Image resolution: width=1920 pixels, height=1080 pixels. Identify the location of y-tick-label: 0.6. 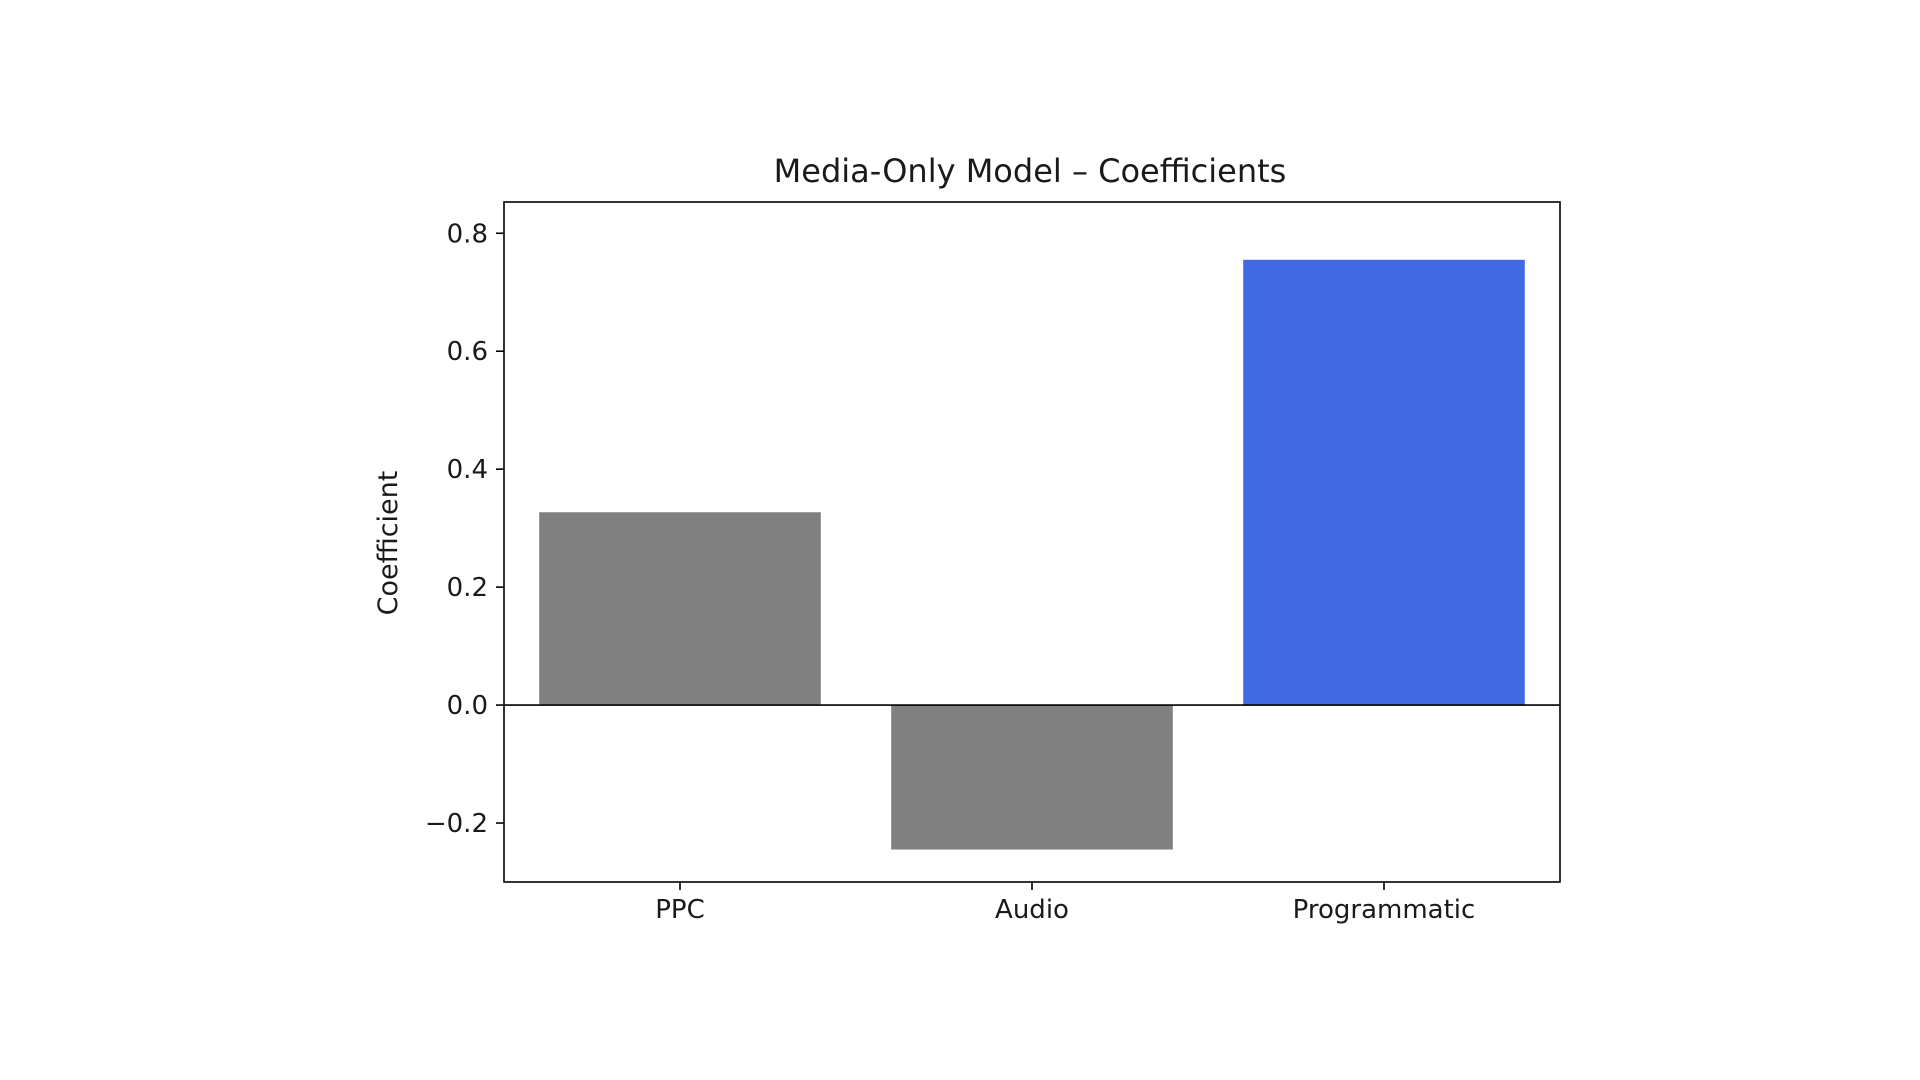
(467, 352).